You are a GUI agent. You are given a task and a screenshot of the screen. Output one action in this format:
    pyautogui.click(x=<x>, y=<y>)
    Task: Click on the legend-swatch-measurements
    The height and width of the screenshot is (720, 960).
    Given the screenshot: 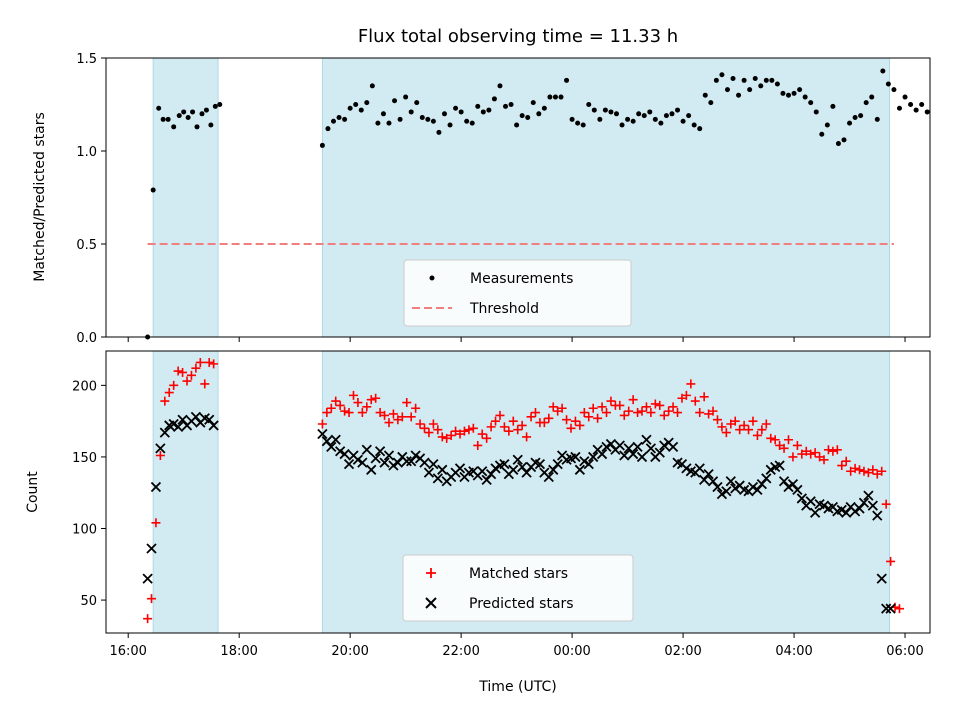 What is the action you would take?
    pyautogui.click(x=432, y=278)
    